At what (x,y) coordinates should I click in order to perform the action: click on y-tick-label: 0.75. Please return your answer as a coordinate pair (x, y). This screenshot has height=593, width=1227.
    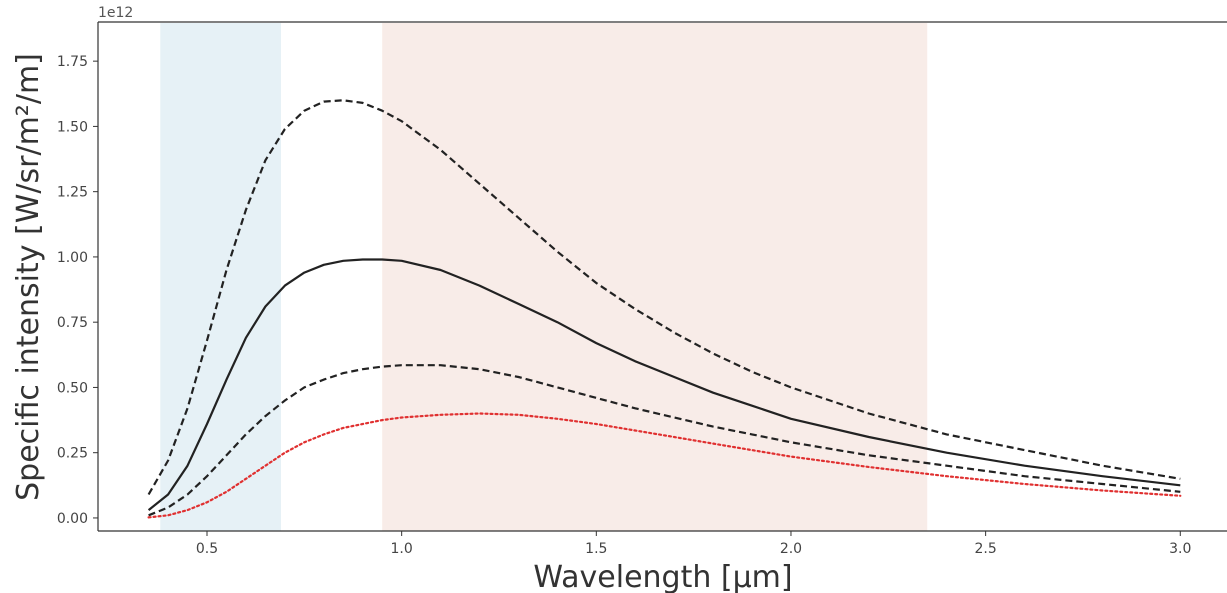
    Looking at the image, I should click on (72, 323).